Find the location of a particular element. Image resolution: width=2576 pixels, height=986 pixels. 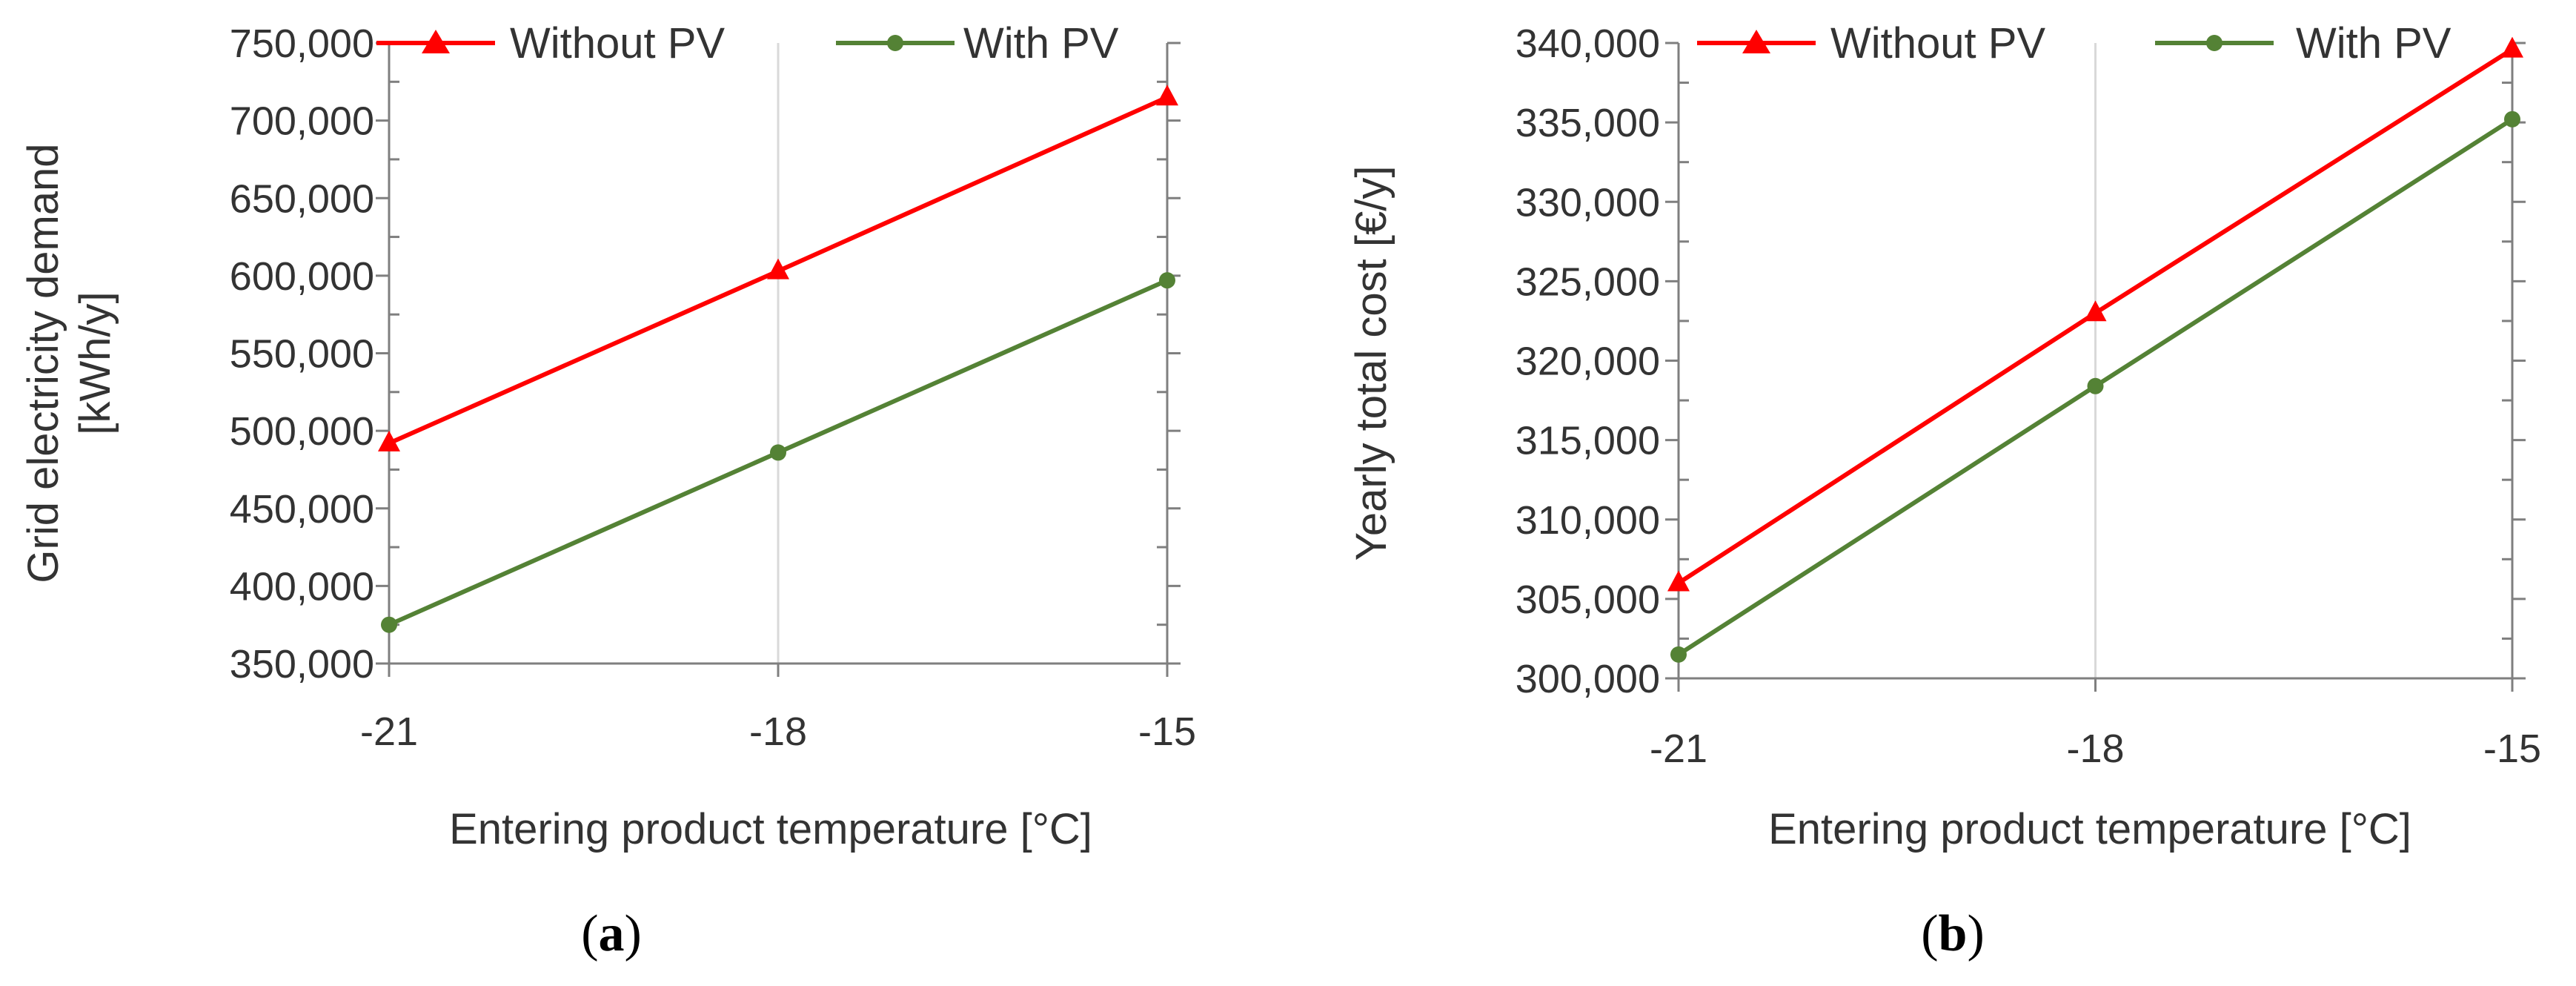

y-tick-label: 325,000 is located at coordinates (1588, 281).